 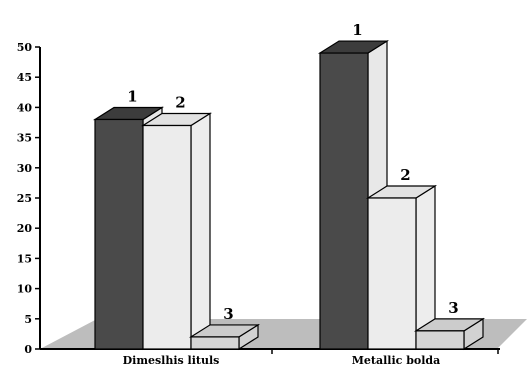 I want to click on y-tick-label: 0, so click(x=28, y=349).